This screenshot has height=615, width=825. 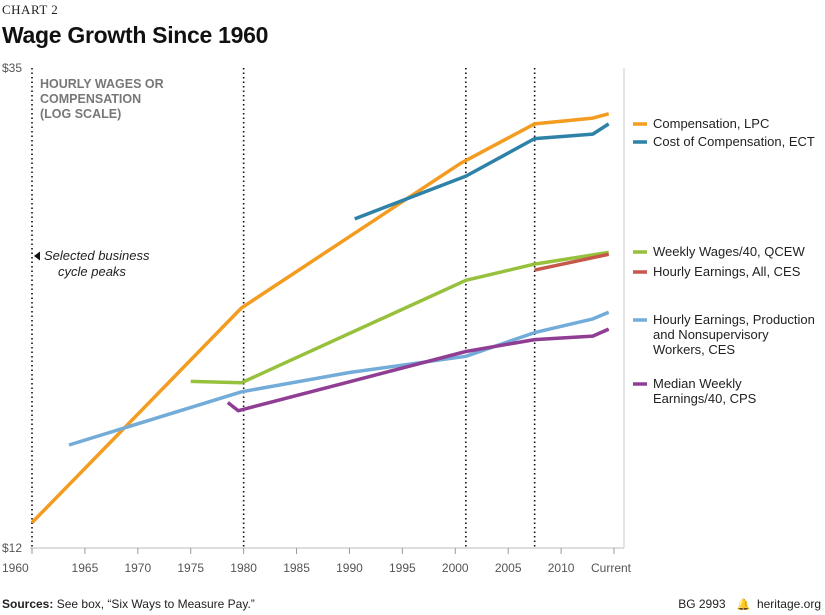 I want to click on annotation-arrow-icon, so click(x=37, y=256).